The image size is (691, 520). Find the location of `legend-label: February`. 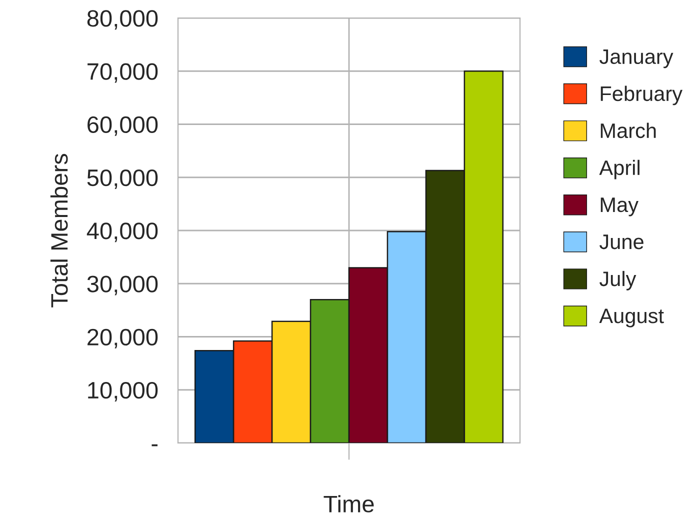

legend-label: February is located at coordinates (641, 96).